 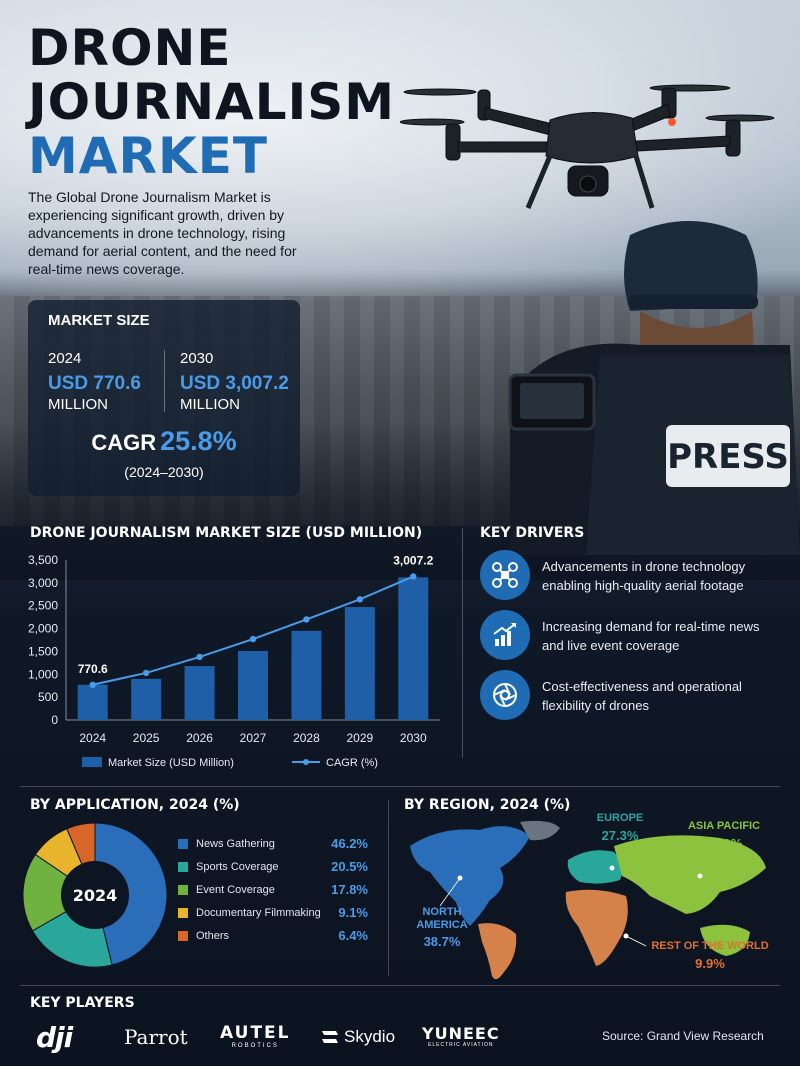 What do you see at coordinates (724, 843) in the screenshot?
I see `region-value-asia-pacific: 24.1%` at bounding box center [724, 843].